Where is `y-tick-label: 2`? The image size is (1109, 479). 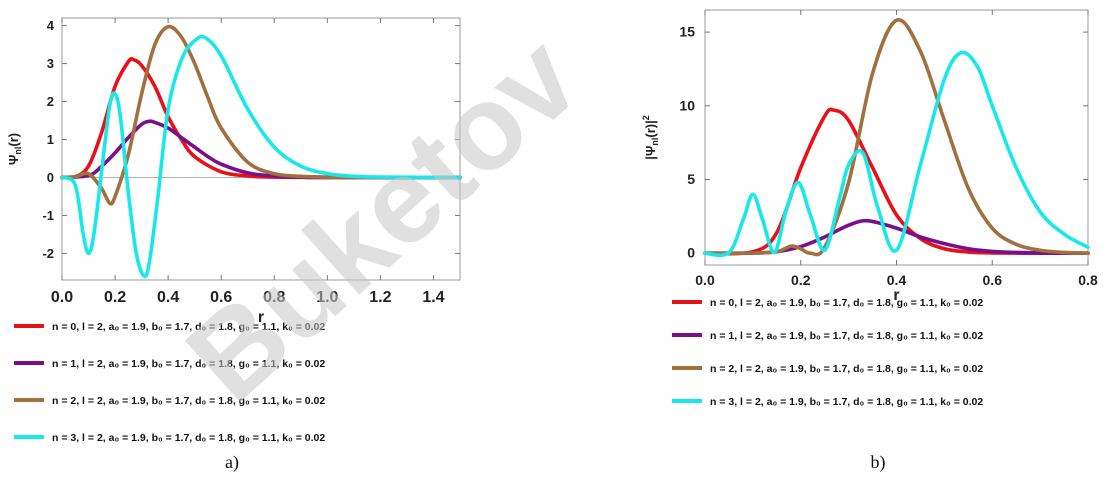
y-tick-label: 2 is located at coordinates (50, 101).